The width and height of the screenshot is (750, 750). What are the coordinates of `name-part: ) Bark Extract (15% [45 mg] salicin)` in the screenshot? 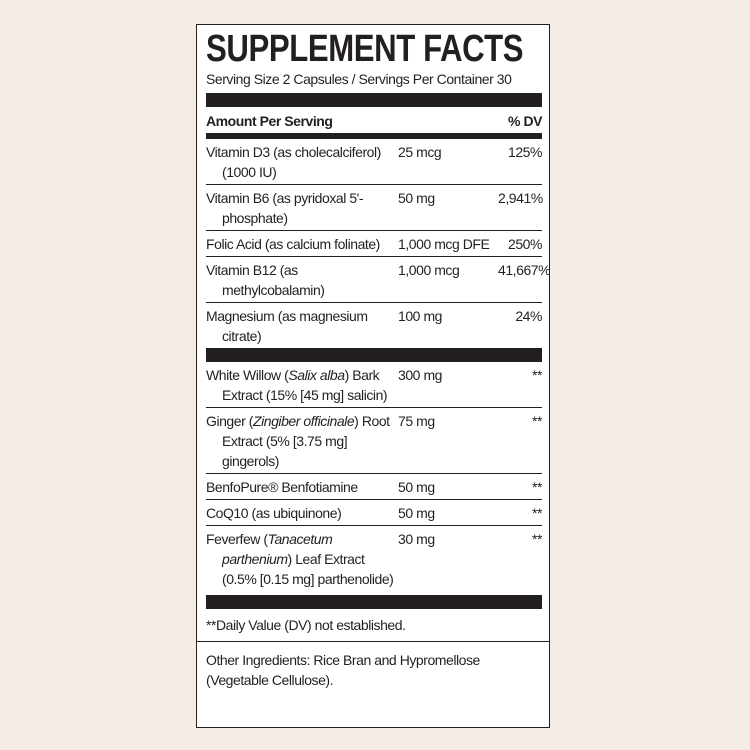 It's located at (305, 385).